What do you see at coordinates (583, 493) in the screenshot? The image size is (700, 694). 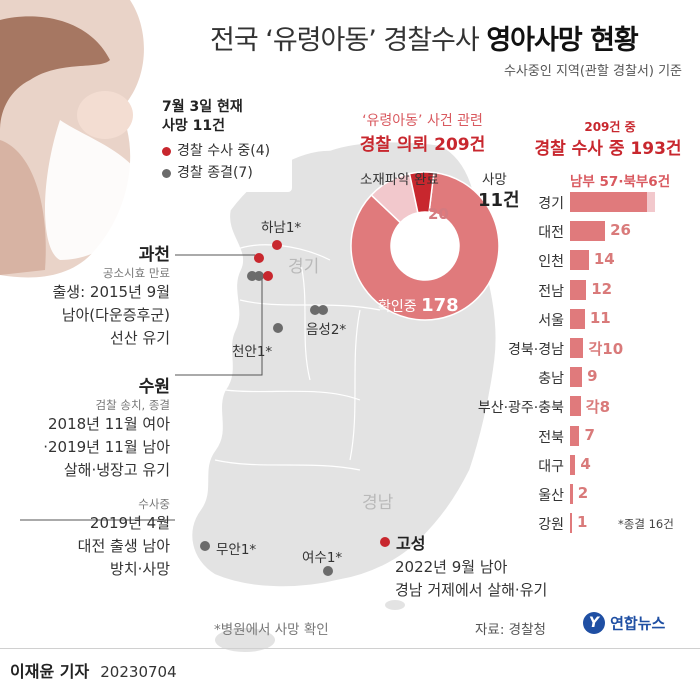 I see `bar-value-label: 2` at bounding box center [583, 493].